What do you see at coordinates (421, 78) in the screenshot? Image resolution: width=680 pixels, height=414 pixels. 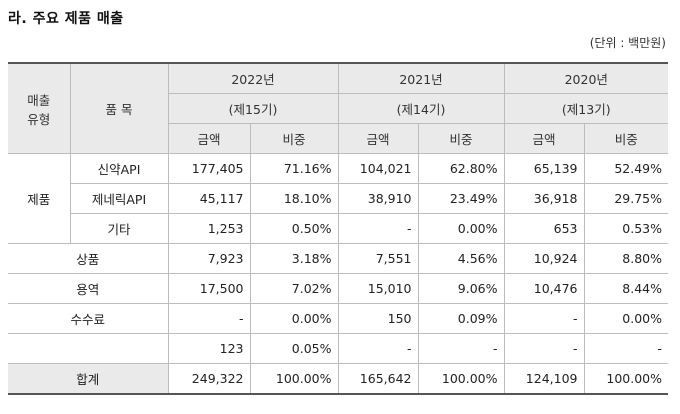 I see `header-year-2021: 2021년` at bounding box center [421, 78].